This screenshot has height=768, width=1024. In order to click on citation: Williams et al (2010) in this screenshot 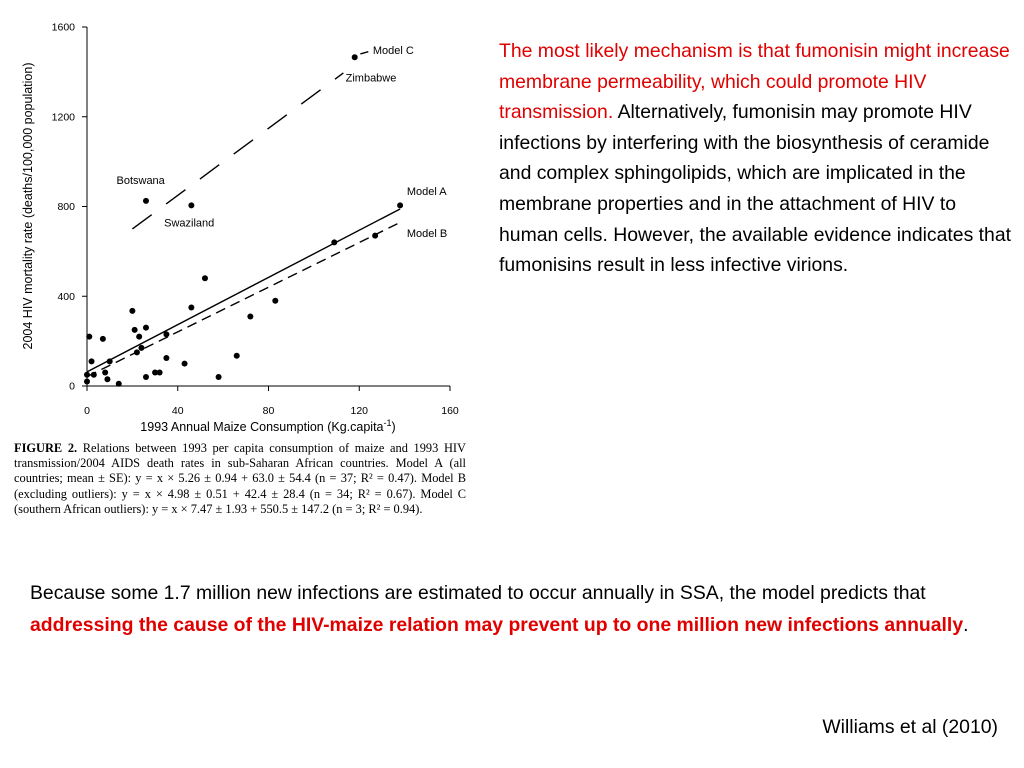, I will do `click(910, 727)`.